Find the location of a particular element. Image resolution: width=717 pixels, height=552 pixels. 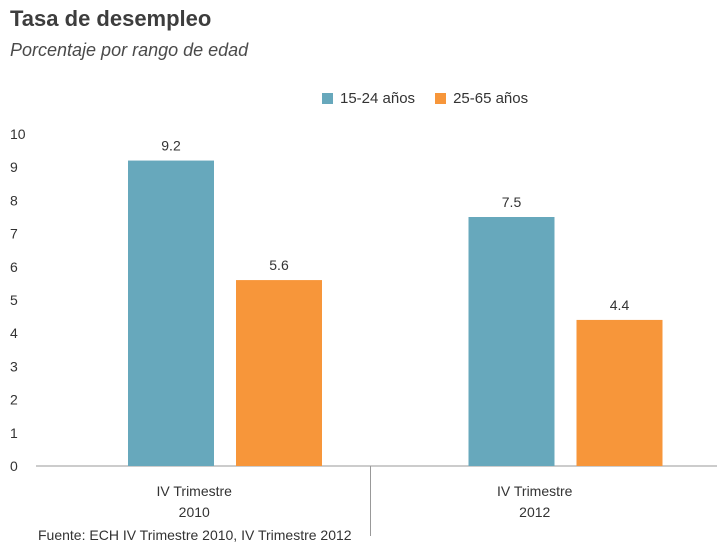

y-tick-label-0: 0 is located at coordinates (14, 466).